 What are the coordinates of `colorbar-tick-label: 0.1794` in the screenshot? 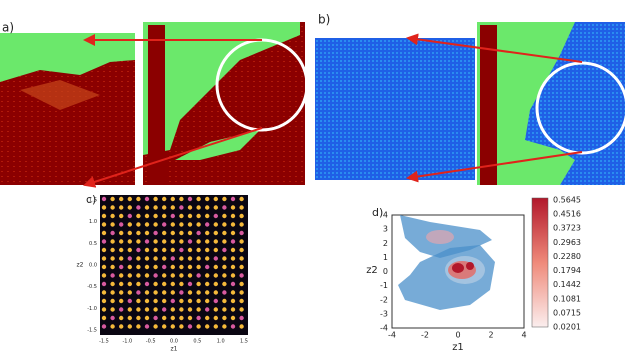 It's located at (567, 270).